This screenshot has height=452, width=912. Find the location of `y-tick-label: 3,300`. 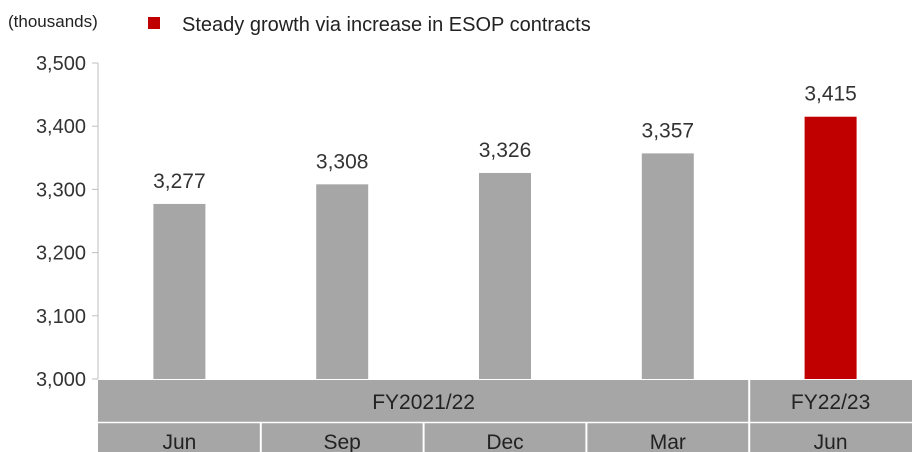

y-tick-label: 3,300 is located at coordinates (61, 190).